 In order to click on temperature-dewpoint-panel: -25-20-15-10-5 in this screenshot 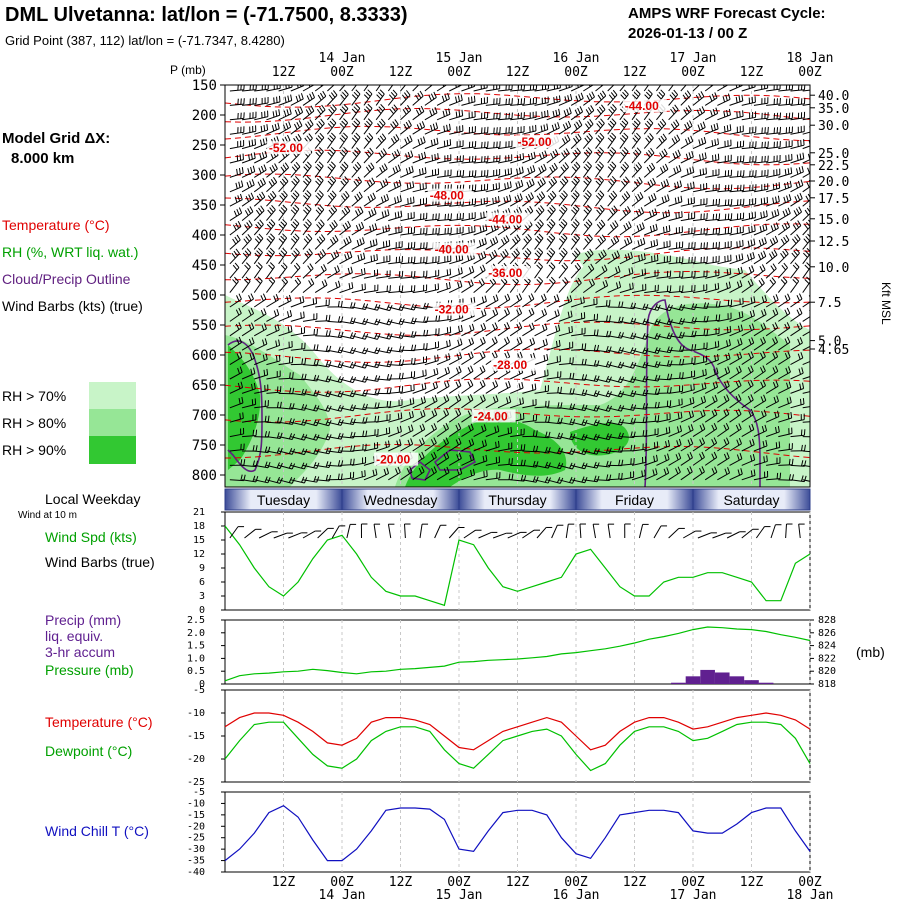, I will do `click(499, 736)`.